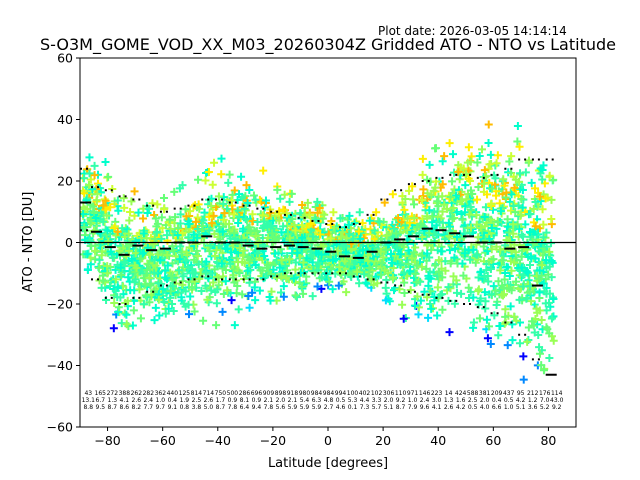 This screenshot has height=480, width=640. I want to click on bin-stat-label: 5.9, so click(317, 407).